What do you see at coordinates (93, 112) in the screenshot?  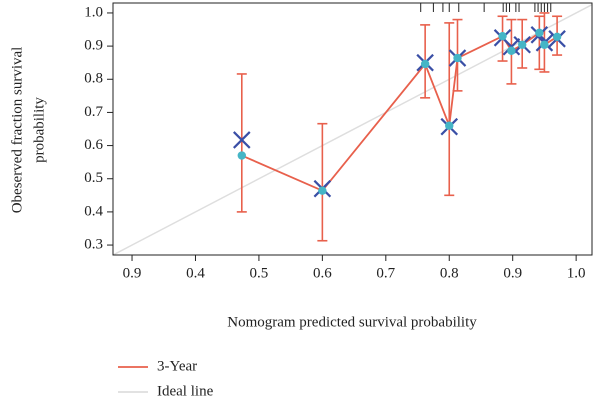 I see `y-tick-label: 0.7` at bounding box center [93, 112].